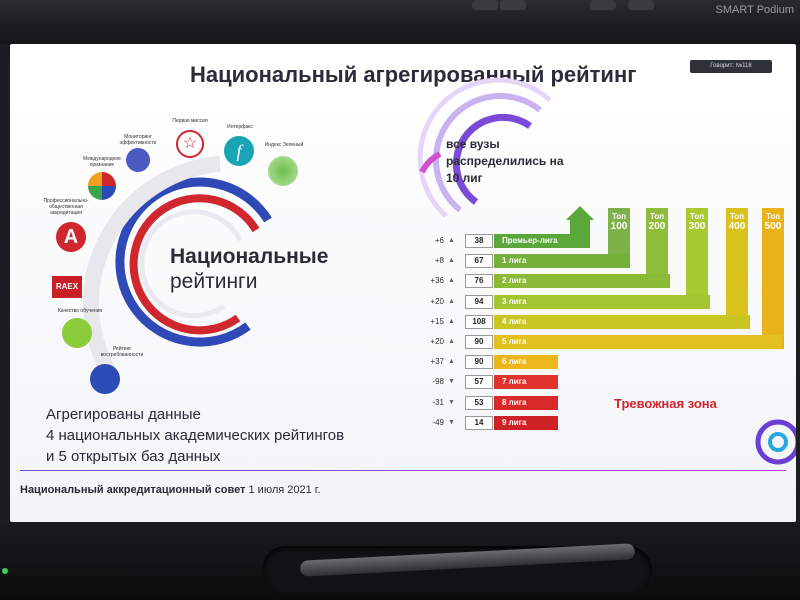 The height and width of the screenshot is (600, 800). What do you see at coordinates (737, 226) in the screenshot?
I see `top-label-value: 400` at bounding box center [737, 226].